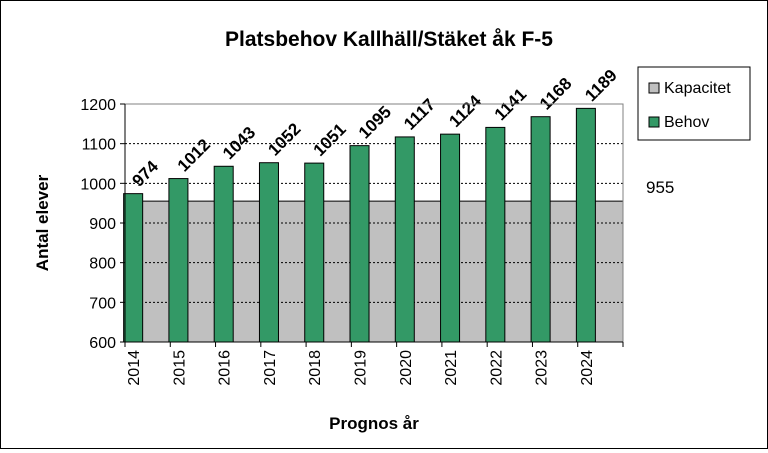 The height and width of the screenshot is (453, 768). I want to click on legend-box, so click(694, 103).